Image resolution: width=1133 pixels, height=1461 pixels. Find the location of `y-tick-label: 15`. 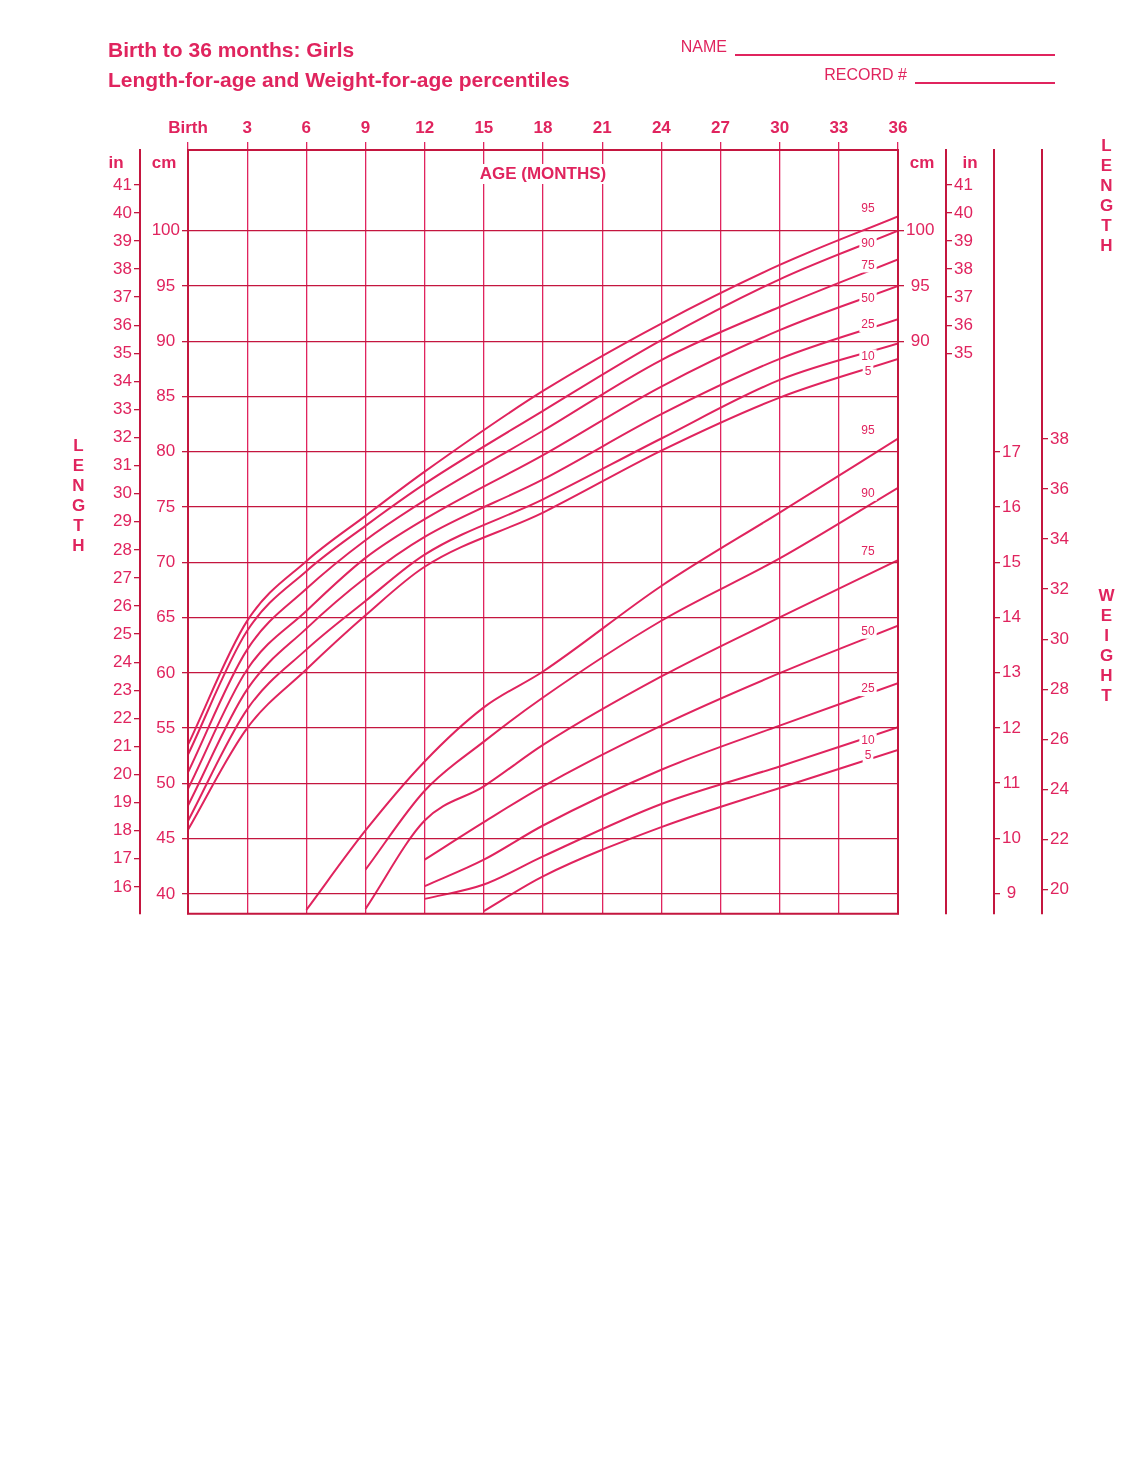

y-tick-label: 15 is located at coordinates (1011, 561).